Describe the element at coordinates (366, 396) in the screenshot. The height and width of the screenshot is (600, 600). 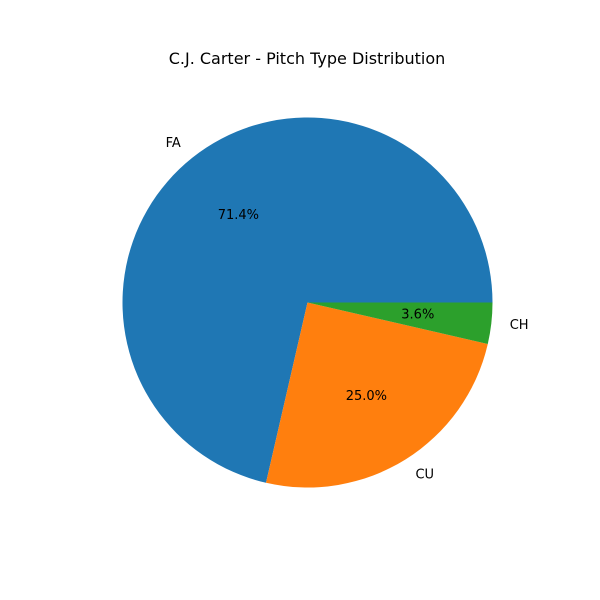
I see `slice-percent-cu: 25.0%` at that location.